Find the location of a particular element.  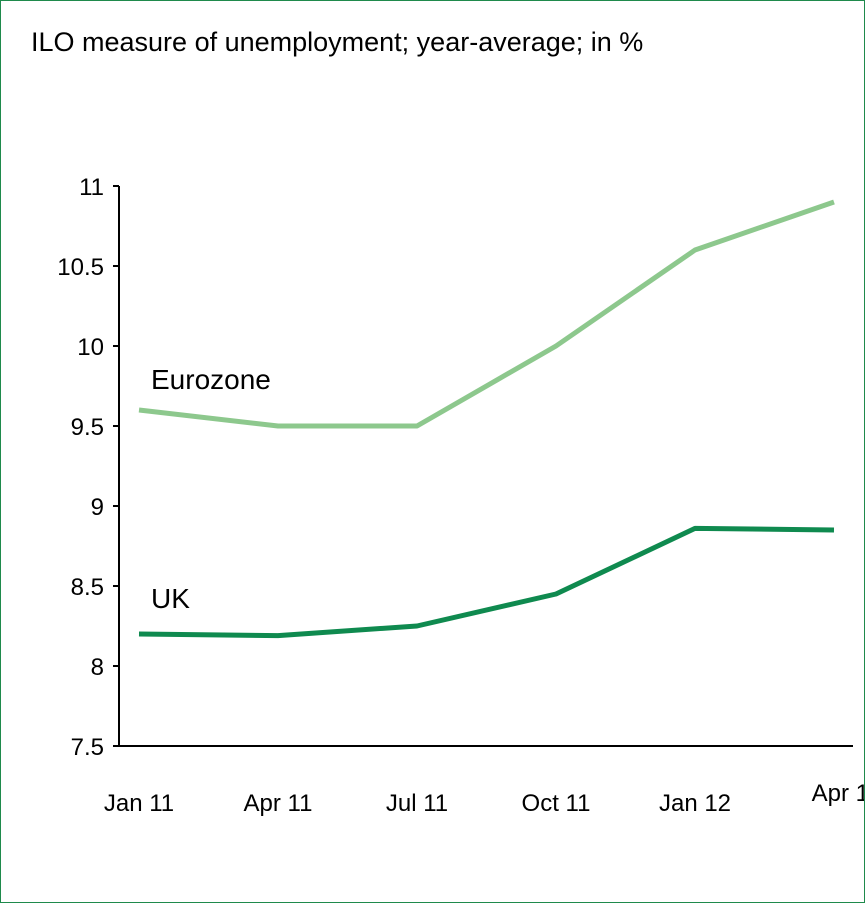

series-label-uk: UK is located at coordinates (170, 598).